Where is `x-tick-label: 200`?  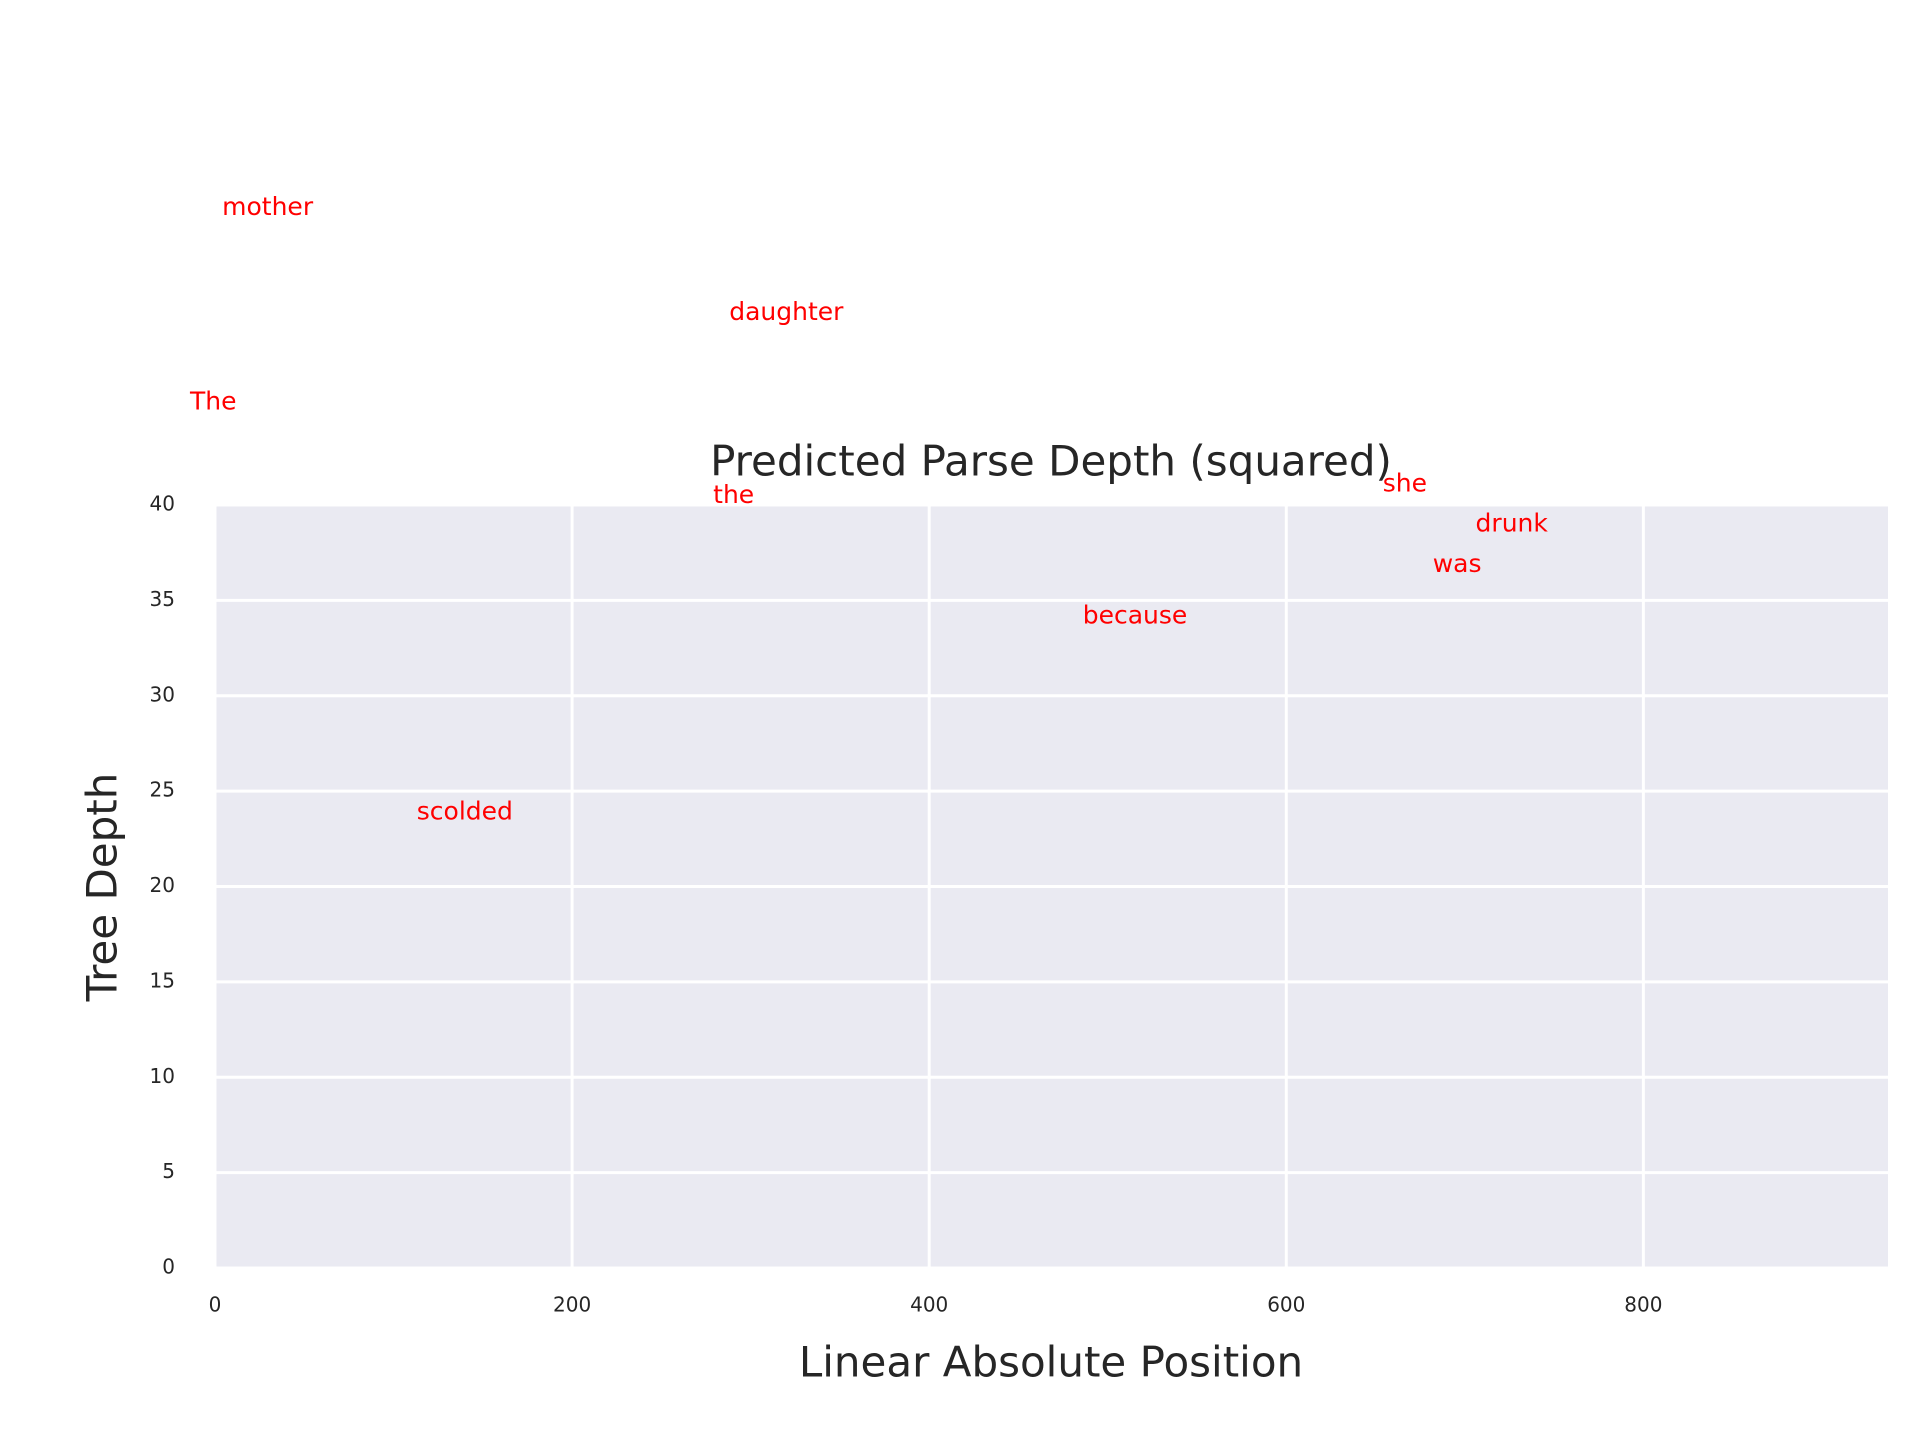
x-tick-label: 200 is located at coordinates (572, 1305).